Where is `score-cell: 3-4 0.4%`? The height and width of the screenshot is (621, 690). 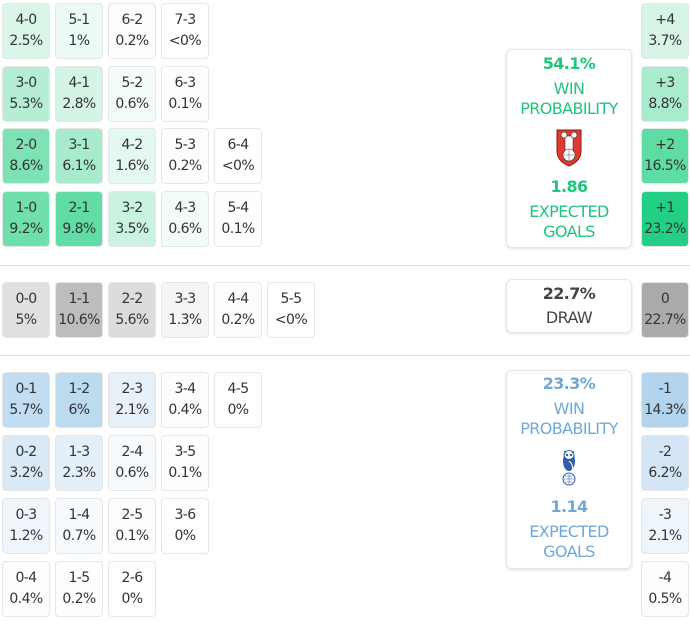 score-cell: 3-4 0.4% is located at coordinates (185, 400).